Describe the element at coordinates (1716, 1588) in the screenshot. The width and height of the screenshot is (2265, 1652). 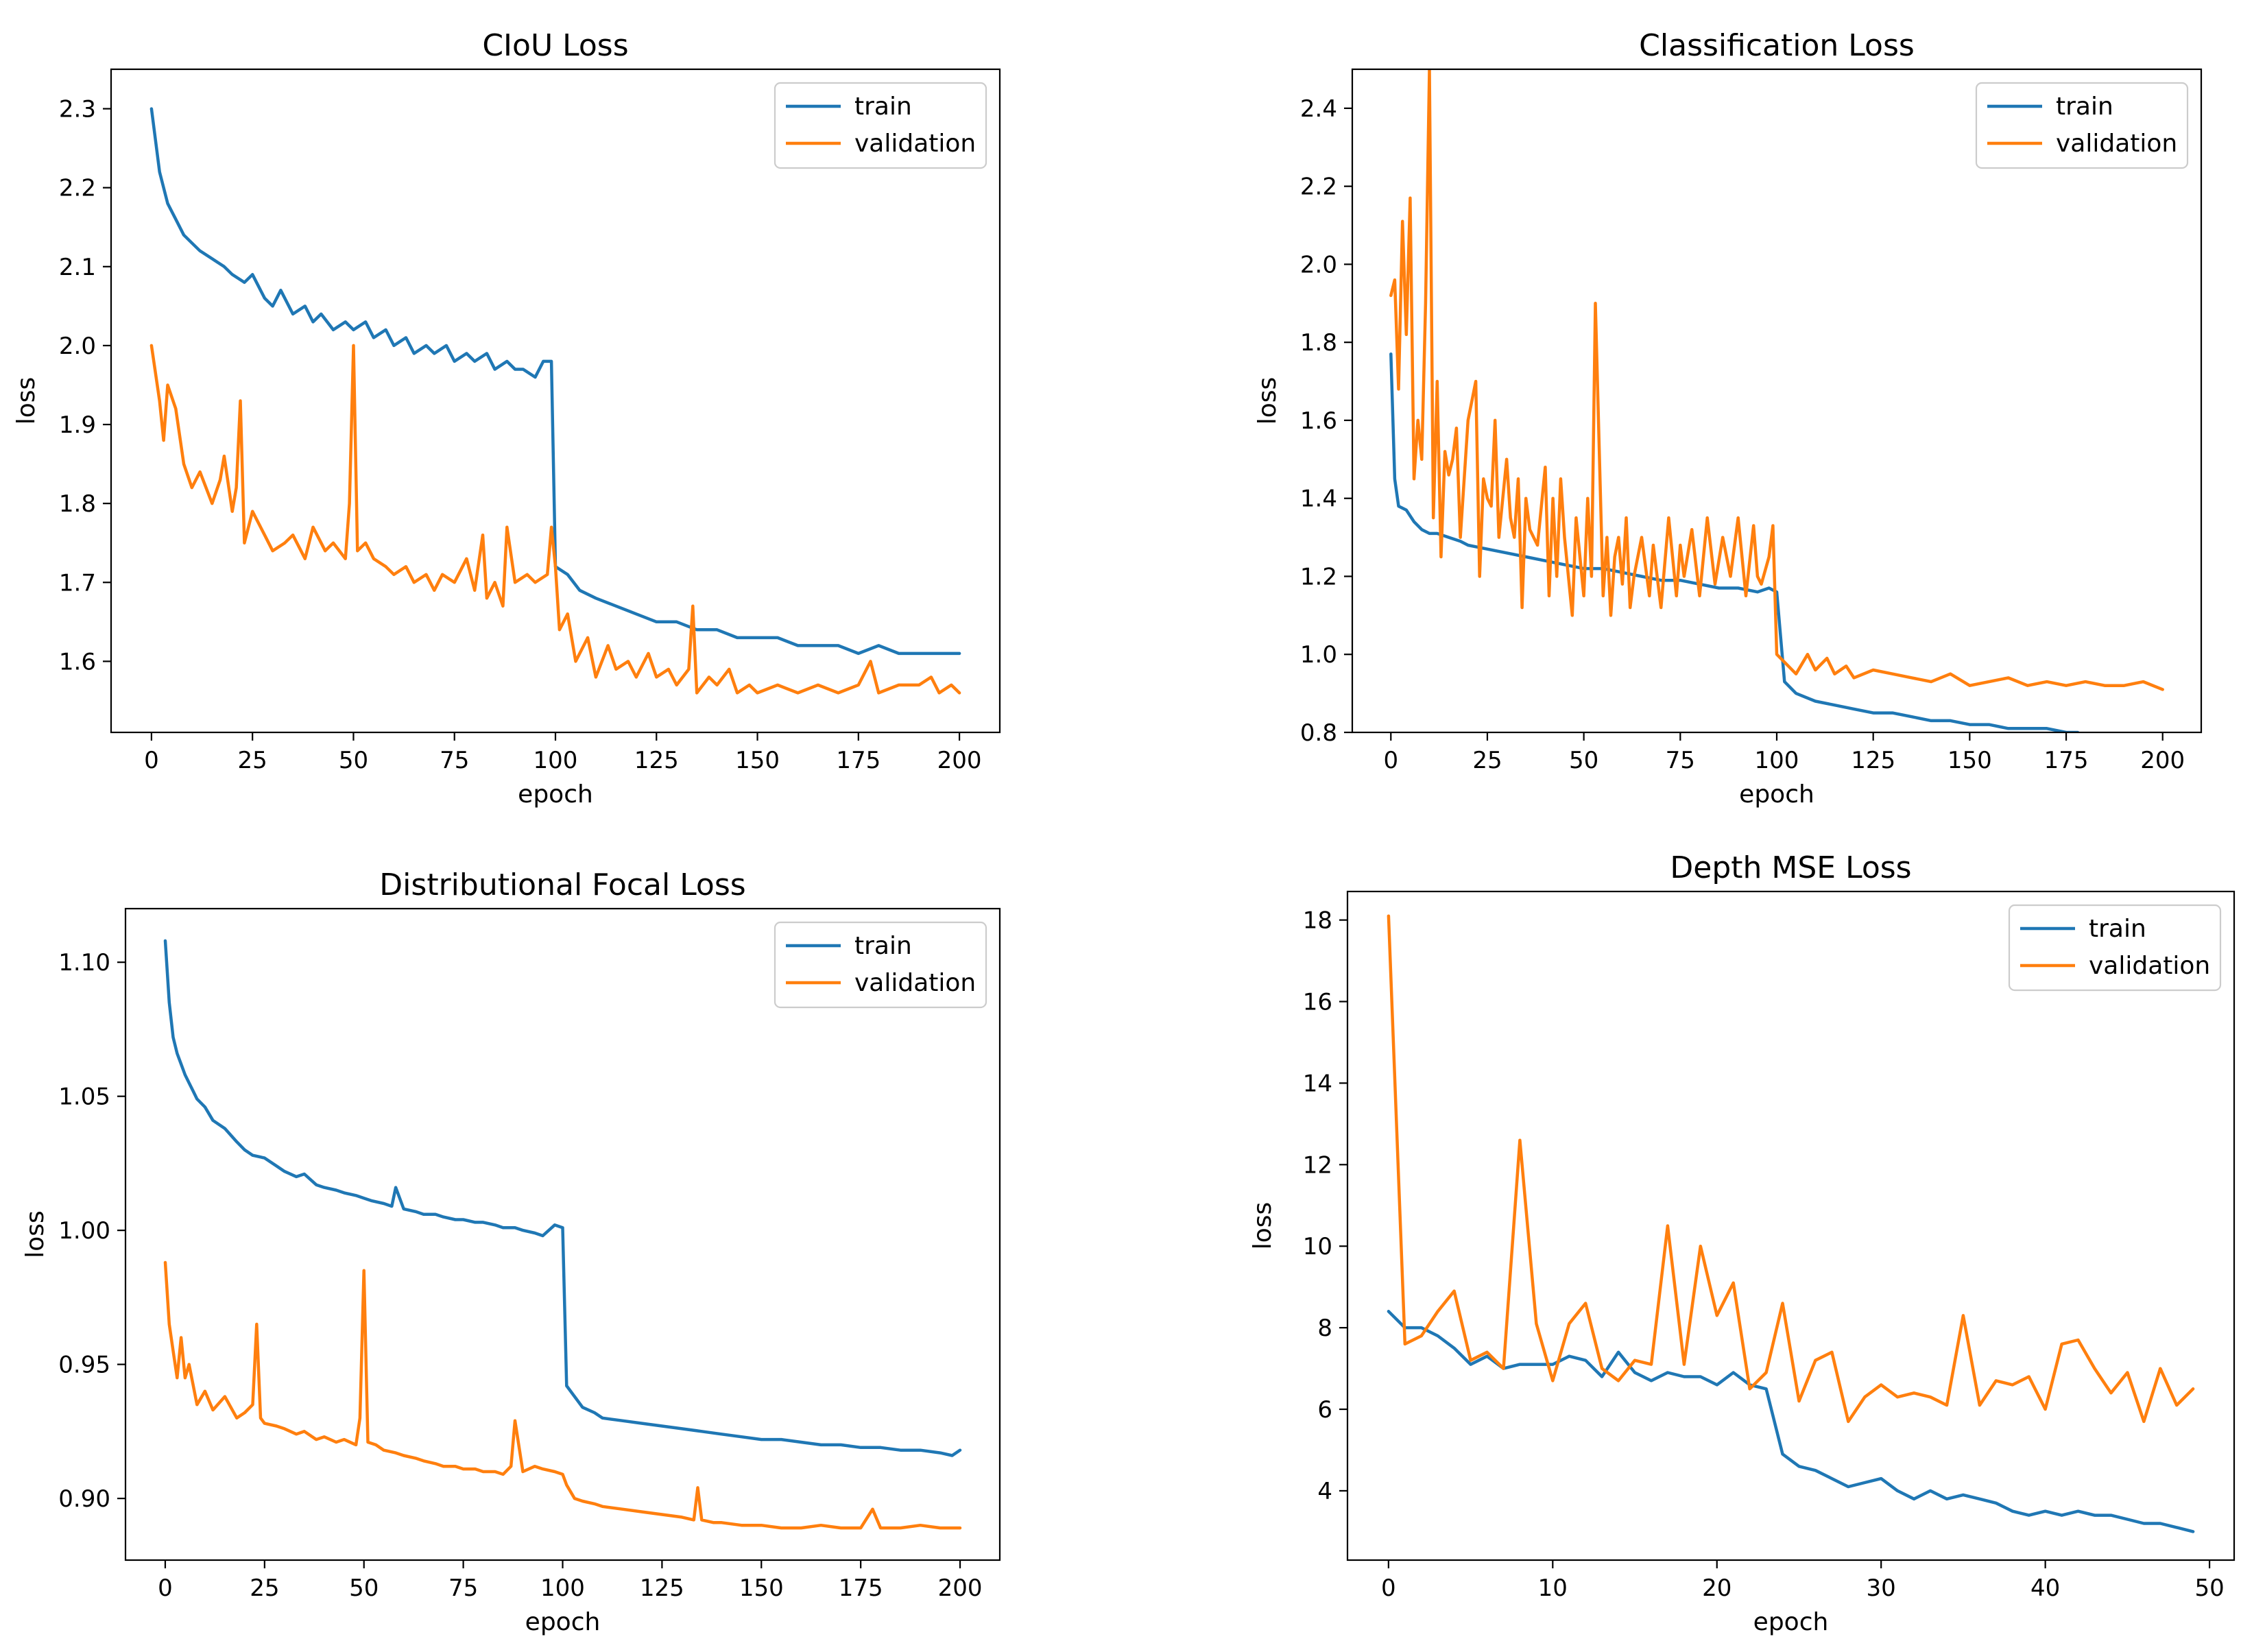
I see `x-tick-label: 20` at that location.